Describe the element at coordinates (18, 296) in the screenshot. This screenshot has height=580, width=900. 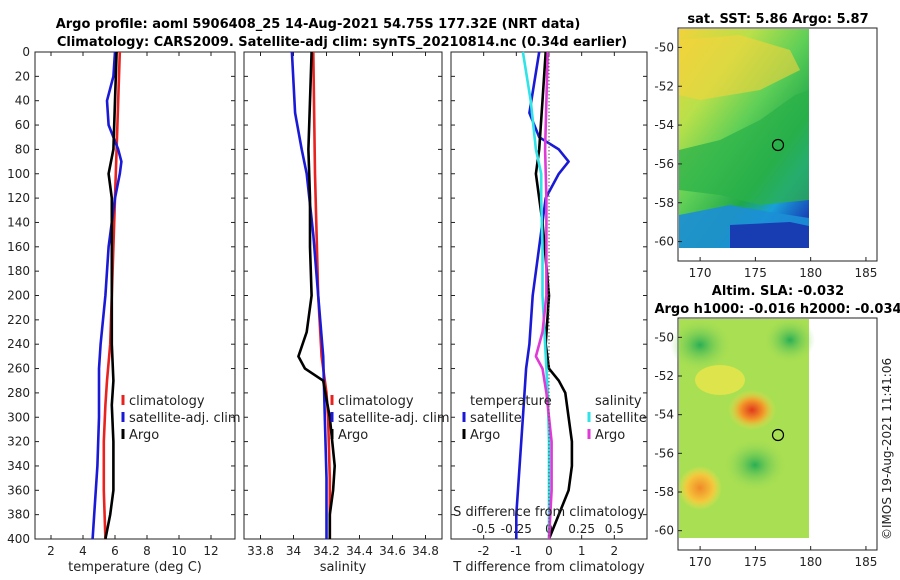
I see `depth-tick-label: 200` at that location.